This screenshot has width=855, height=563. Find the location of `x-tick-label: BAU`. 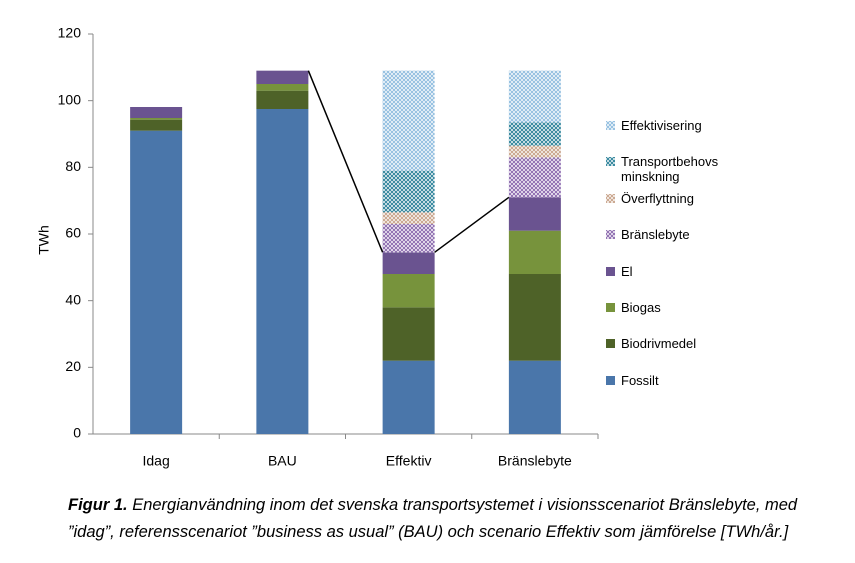

x-tick-label: BAU is located at coordinates (282, 461).